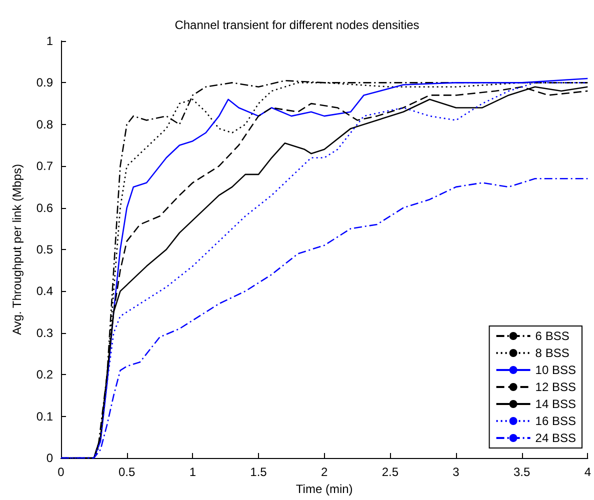  Describe the element at coordinates (259, 472) in the screenshot. I see `x-tick-label: 1.5` at that location.